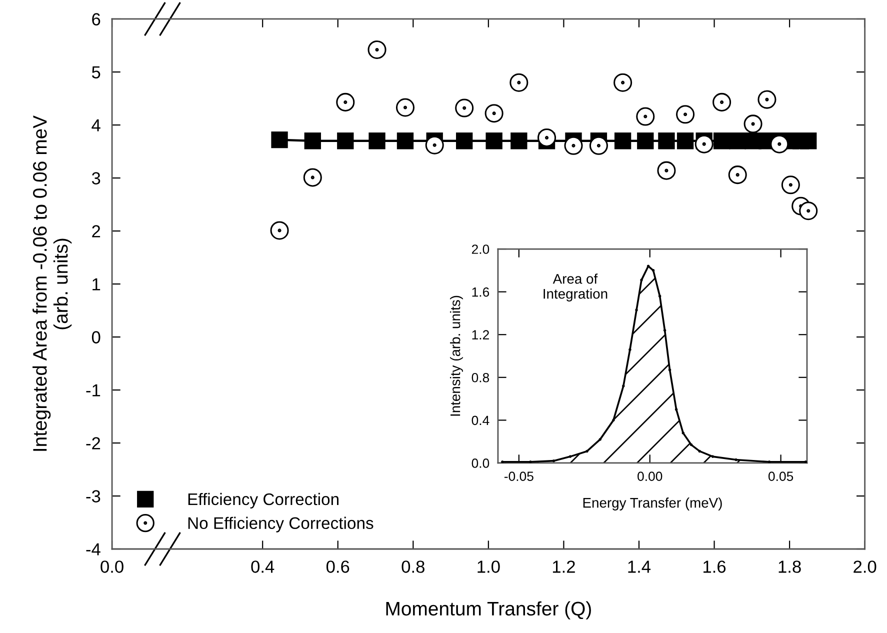  I want to click on x-tick-label: 1.2, so click(563, 566).